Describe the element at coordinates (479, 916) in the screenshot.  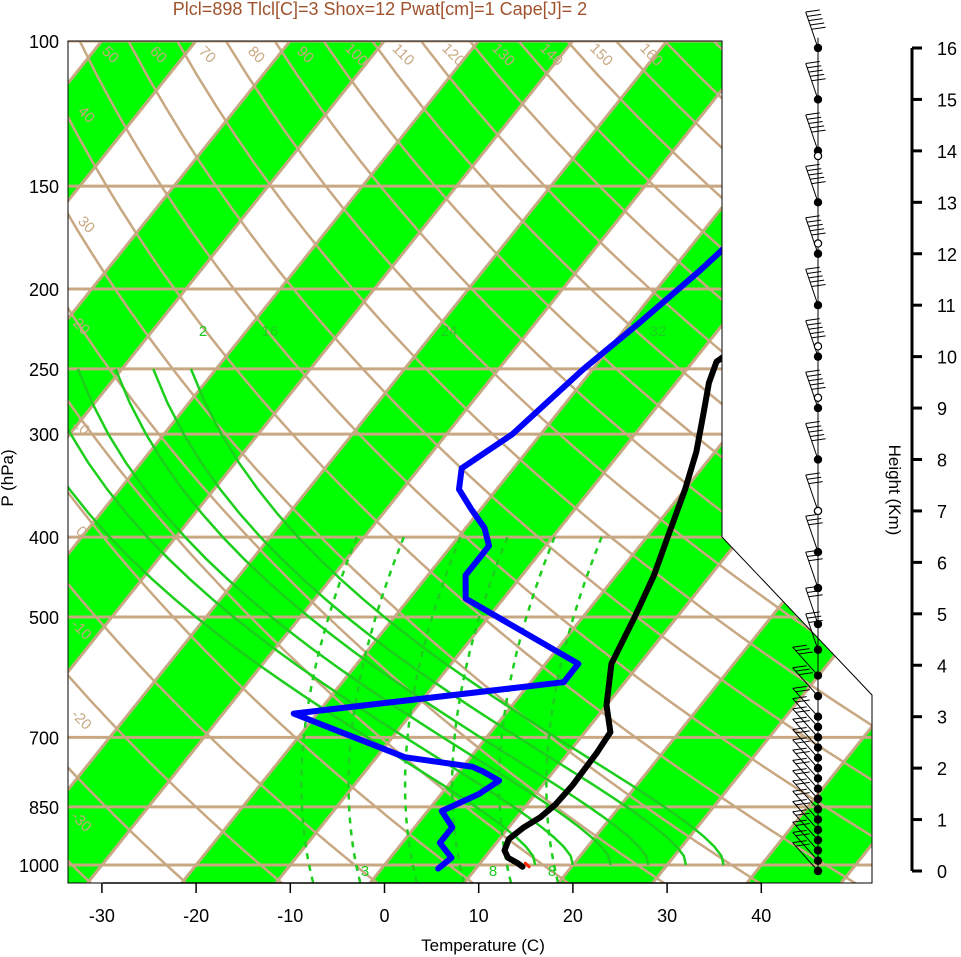
I see `x-tick-label: 10` at that location.